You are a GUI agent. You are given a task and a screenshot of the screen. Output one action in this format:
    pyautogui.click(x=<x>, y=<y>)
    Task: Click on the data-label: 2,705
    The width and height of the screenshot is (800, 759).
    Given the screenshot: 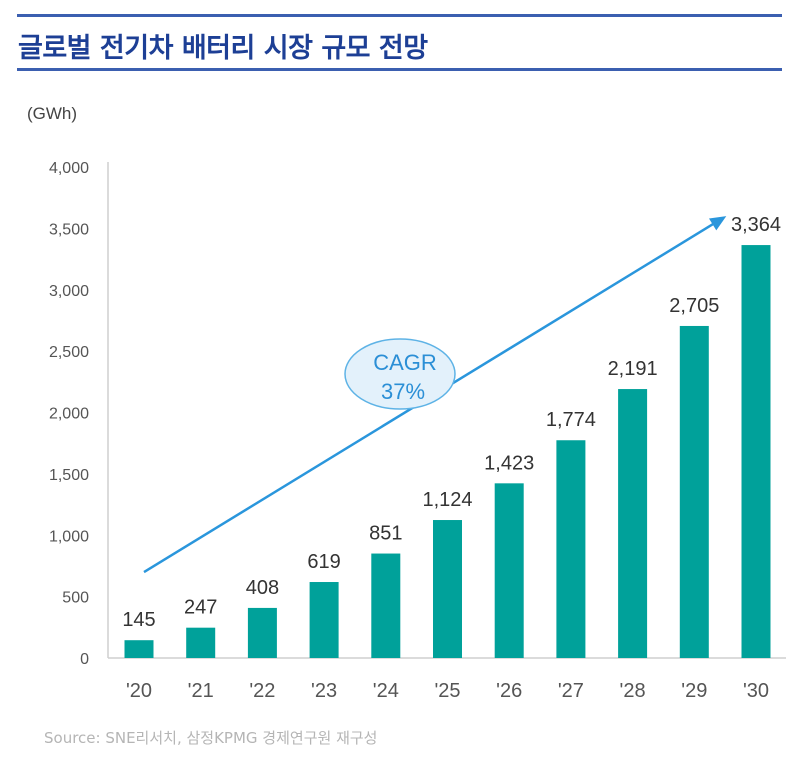 What is the action you would take?
    pyautogui.click(x=694, y=306)
    